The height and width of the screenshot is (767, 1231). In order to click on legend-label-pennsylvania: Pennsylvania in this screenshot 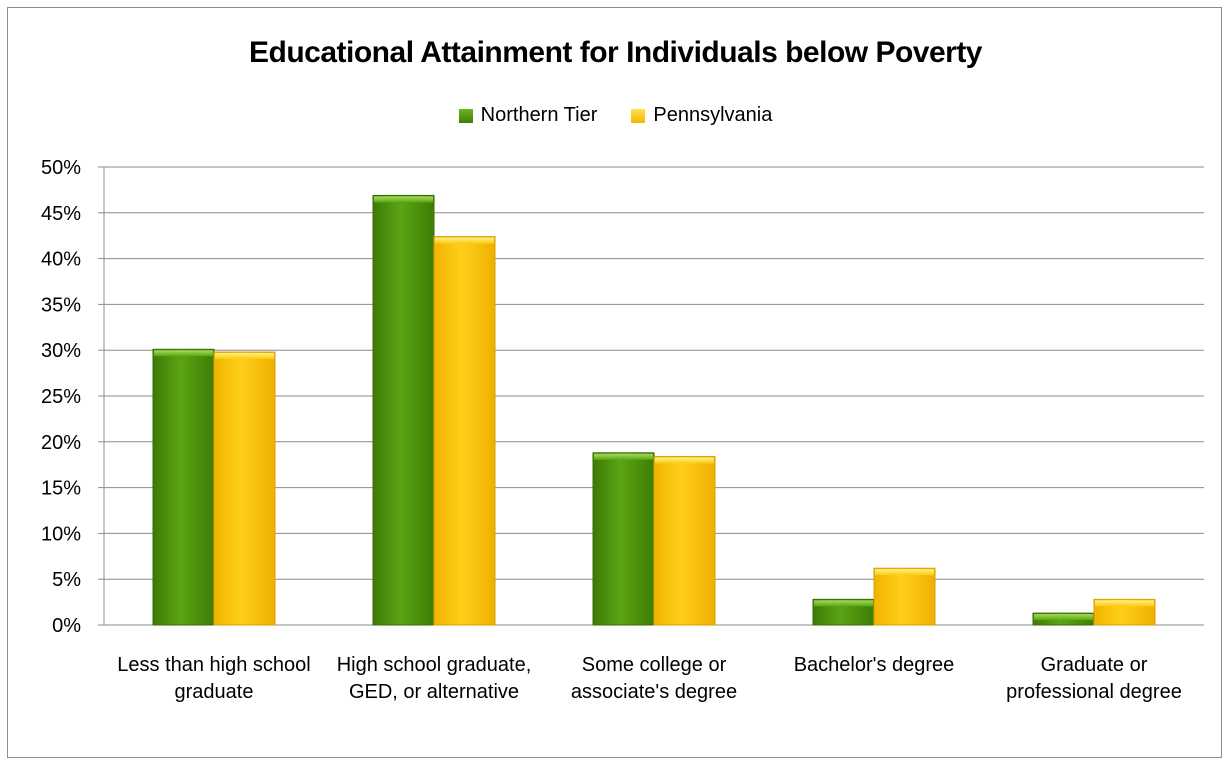, I will do `click(713, 115)`.